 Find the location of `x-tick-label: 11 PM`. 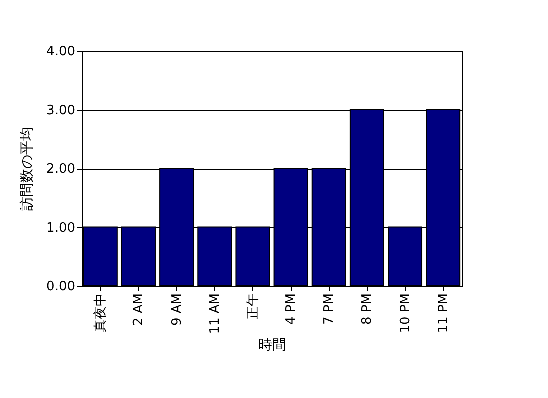

x-tick-label: 11 PM is located at coordinates (444, 314).